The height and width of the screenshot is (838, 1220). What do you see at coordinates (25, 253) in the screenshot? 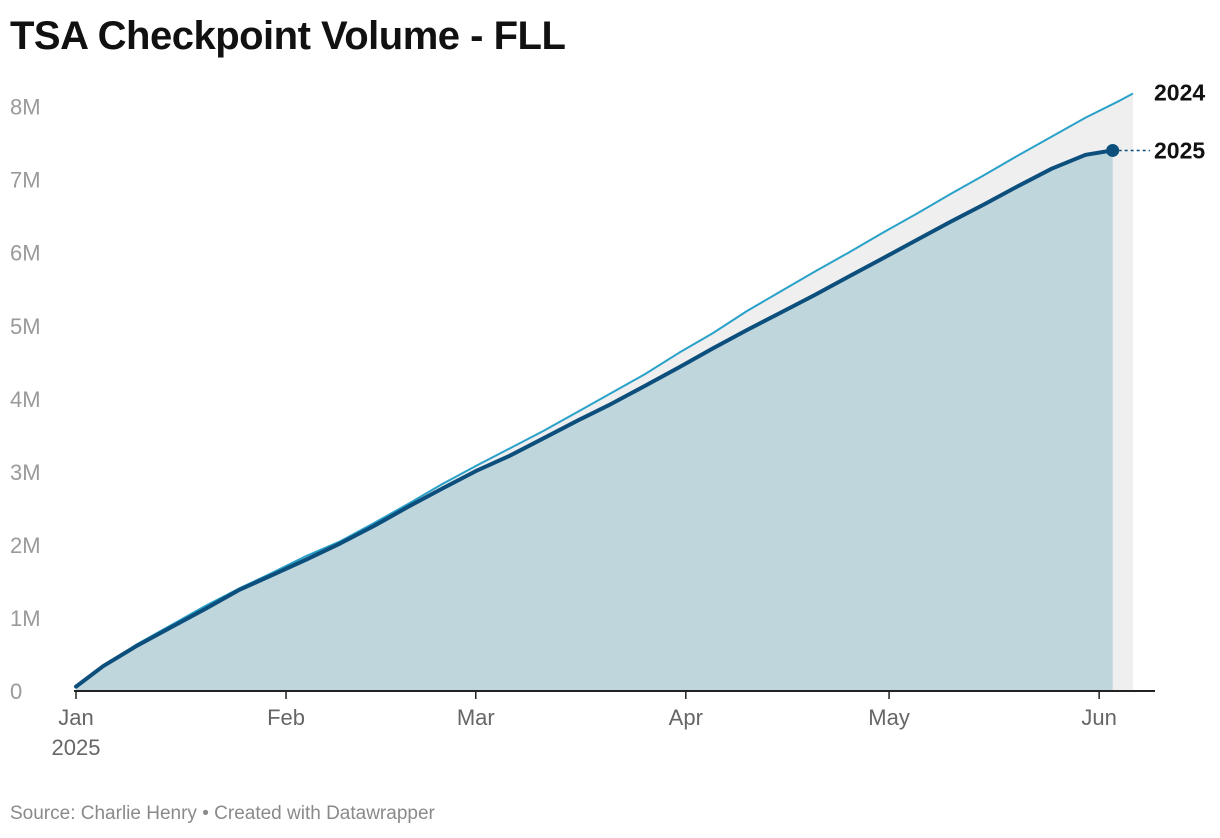
I see `y-tick-label: 6M` at bounding box center [25, 253].